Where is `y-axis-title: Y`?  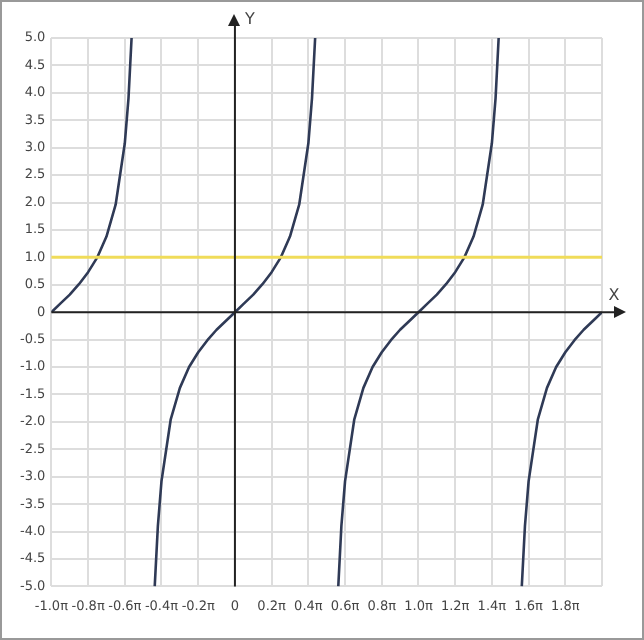 y-axis-title: Y is located at coordinates (248, 19).